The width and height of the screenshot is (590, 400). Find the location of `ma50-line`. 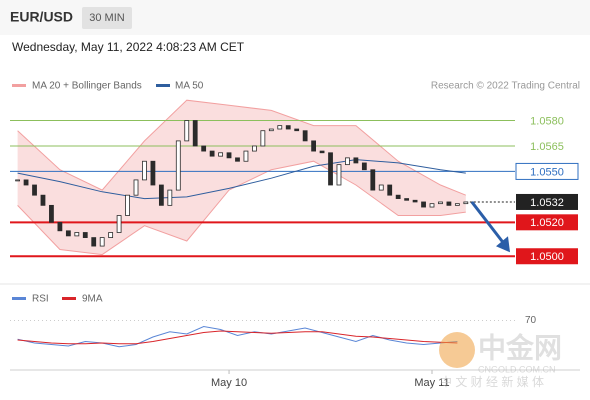

ma50-line is located at coordinates (241, 179).